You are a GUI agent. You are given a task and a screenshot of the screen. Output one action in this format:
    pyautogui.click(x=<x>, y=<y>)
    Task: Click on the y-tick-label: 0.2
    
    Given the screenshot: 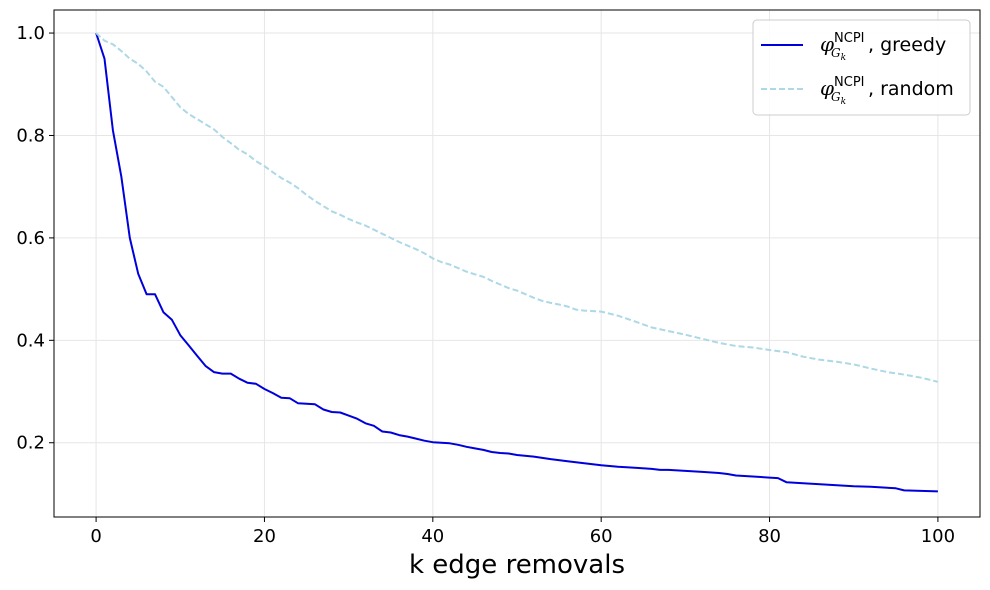 What is the action you would take?
    pyautogui.click(x=30, y=443)
    